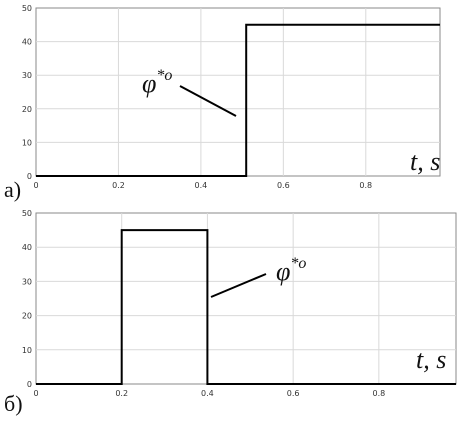  I want to click on annotation-superscript-b: *o, so click(298, 263).